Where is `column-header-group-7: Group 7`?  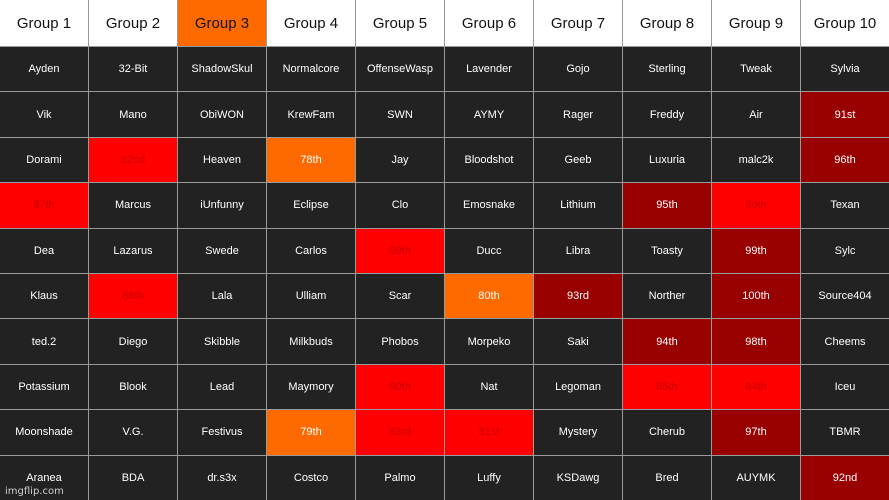
column-header-group-7: Group 7 is located at coordinates (578, 23).